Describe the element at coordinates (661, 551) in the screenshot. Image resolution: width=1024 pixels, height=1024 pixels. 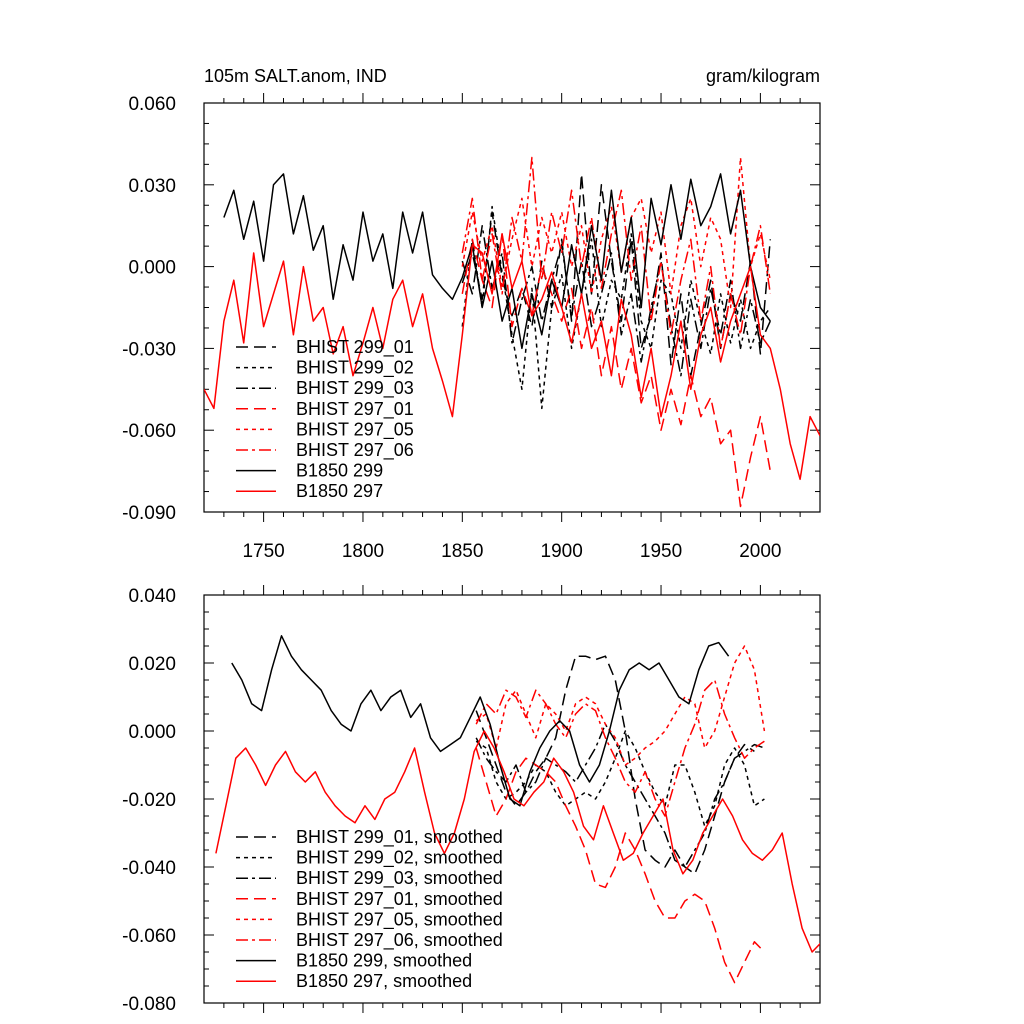
I see `x-tick-label: 1950` at that location.